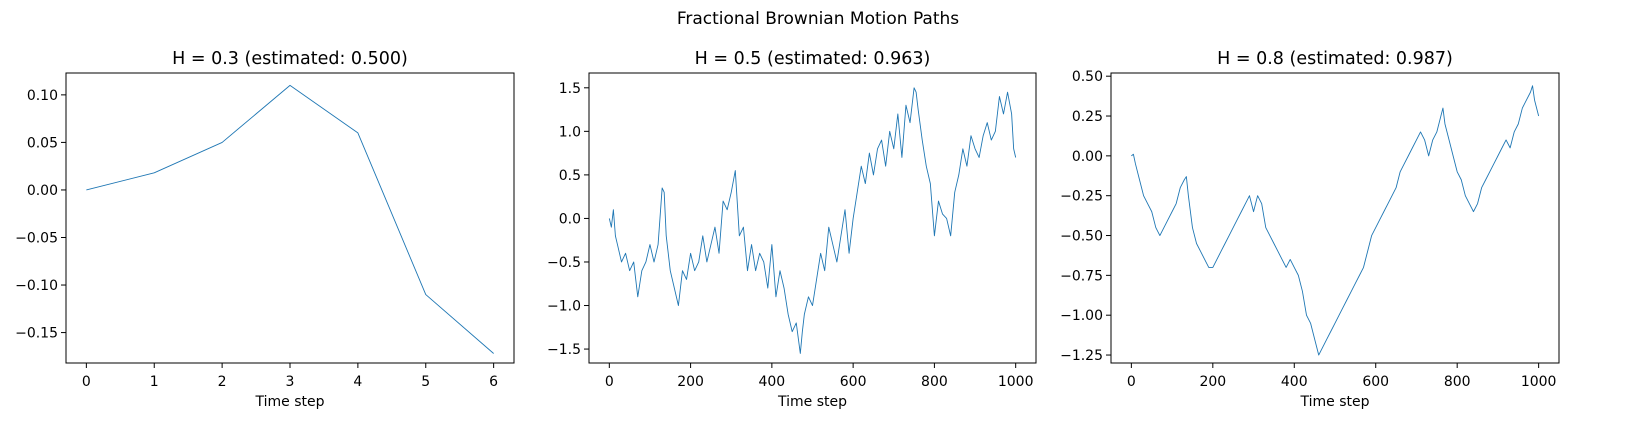  What do you see at coordinates (818, 19) in the screenshot?
I see `figure-suptitle: Fractional Brownian Motion Paths` at bounding box center [818, 19].